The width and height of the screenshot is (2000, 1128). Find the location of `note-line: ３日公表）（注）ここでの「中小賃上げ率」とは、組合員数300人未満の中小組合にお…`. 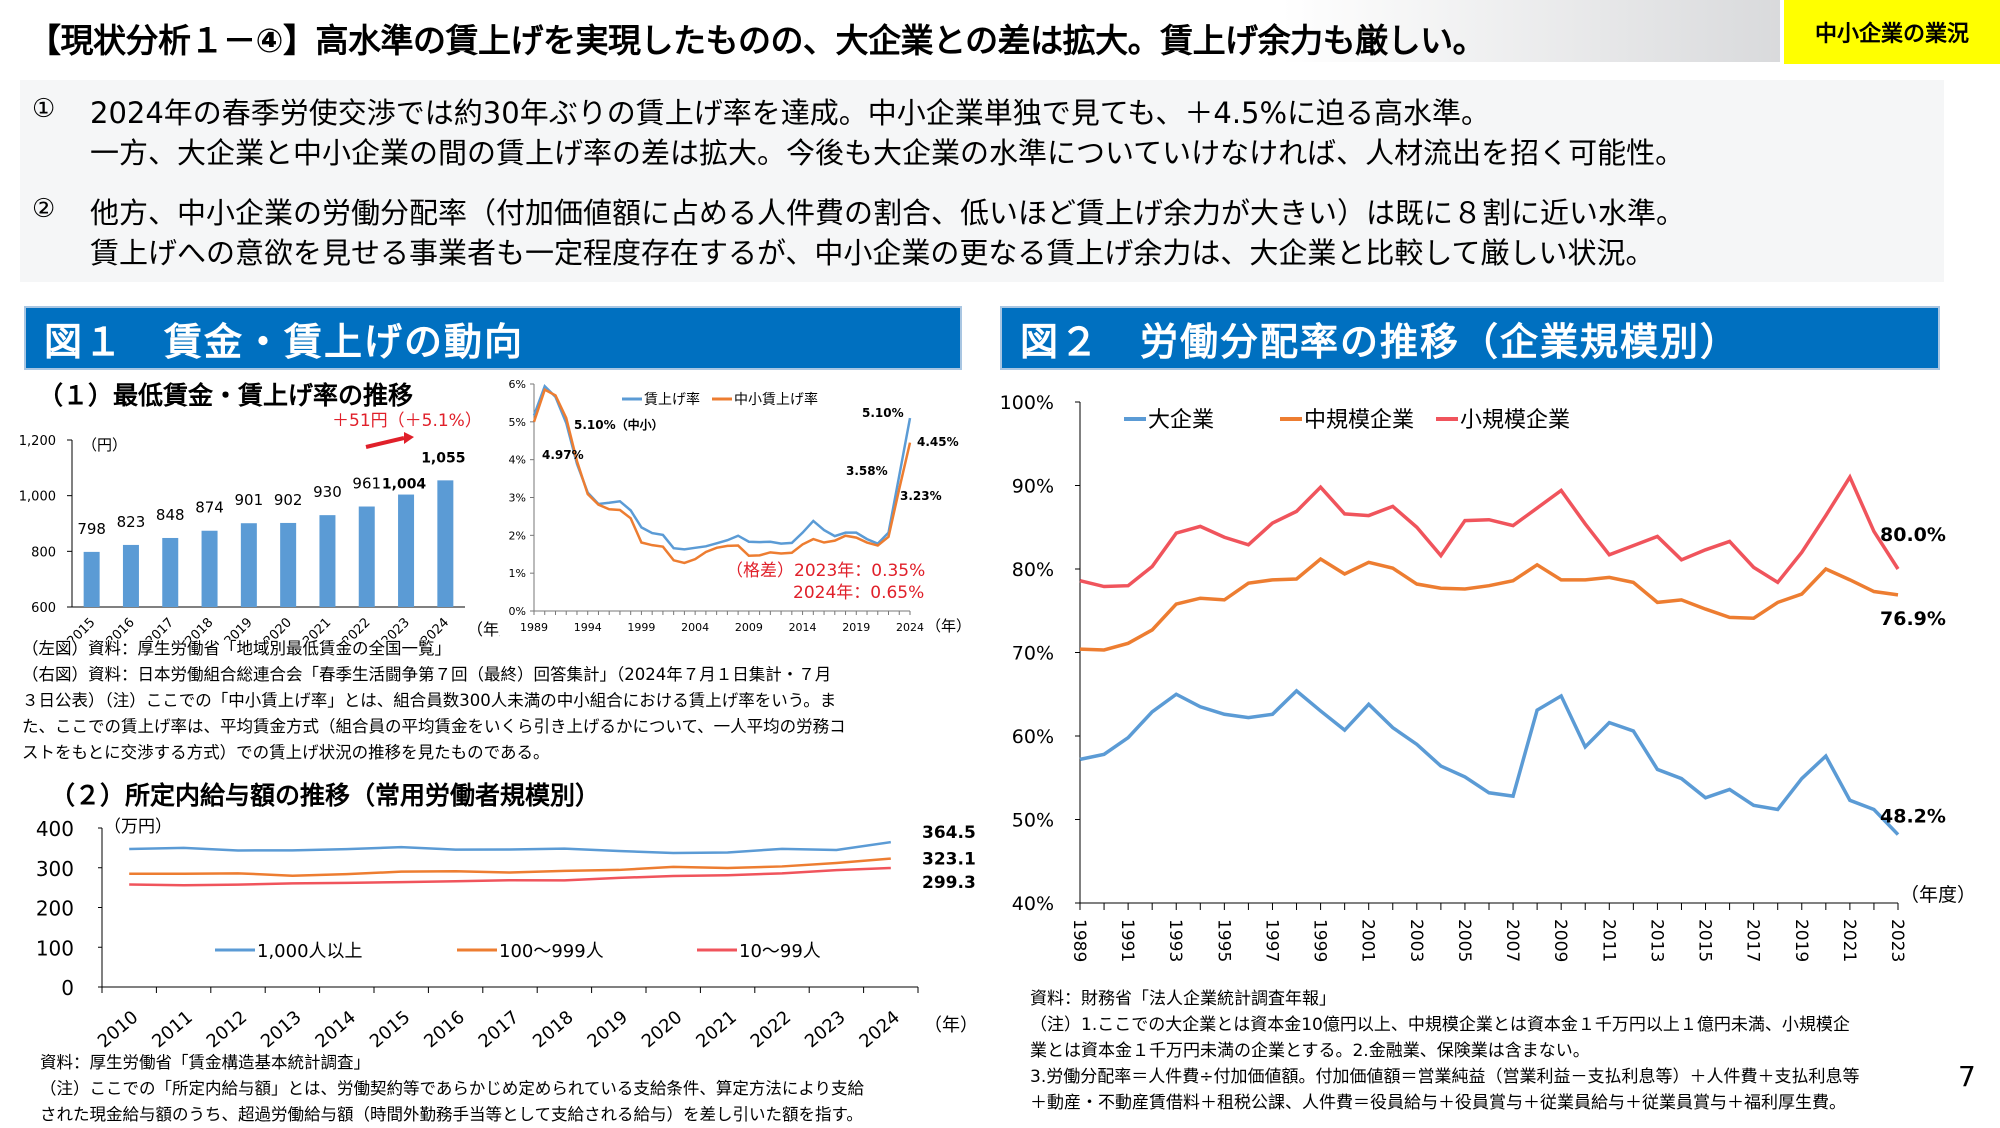

note-line: ３日公表）（注）ここでの「中小賃上げ率」とは、組合員数300人未満の中小組合にお… is located at coordinates (429, 700).